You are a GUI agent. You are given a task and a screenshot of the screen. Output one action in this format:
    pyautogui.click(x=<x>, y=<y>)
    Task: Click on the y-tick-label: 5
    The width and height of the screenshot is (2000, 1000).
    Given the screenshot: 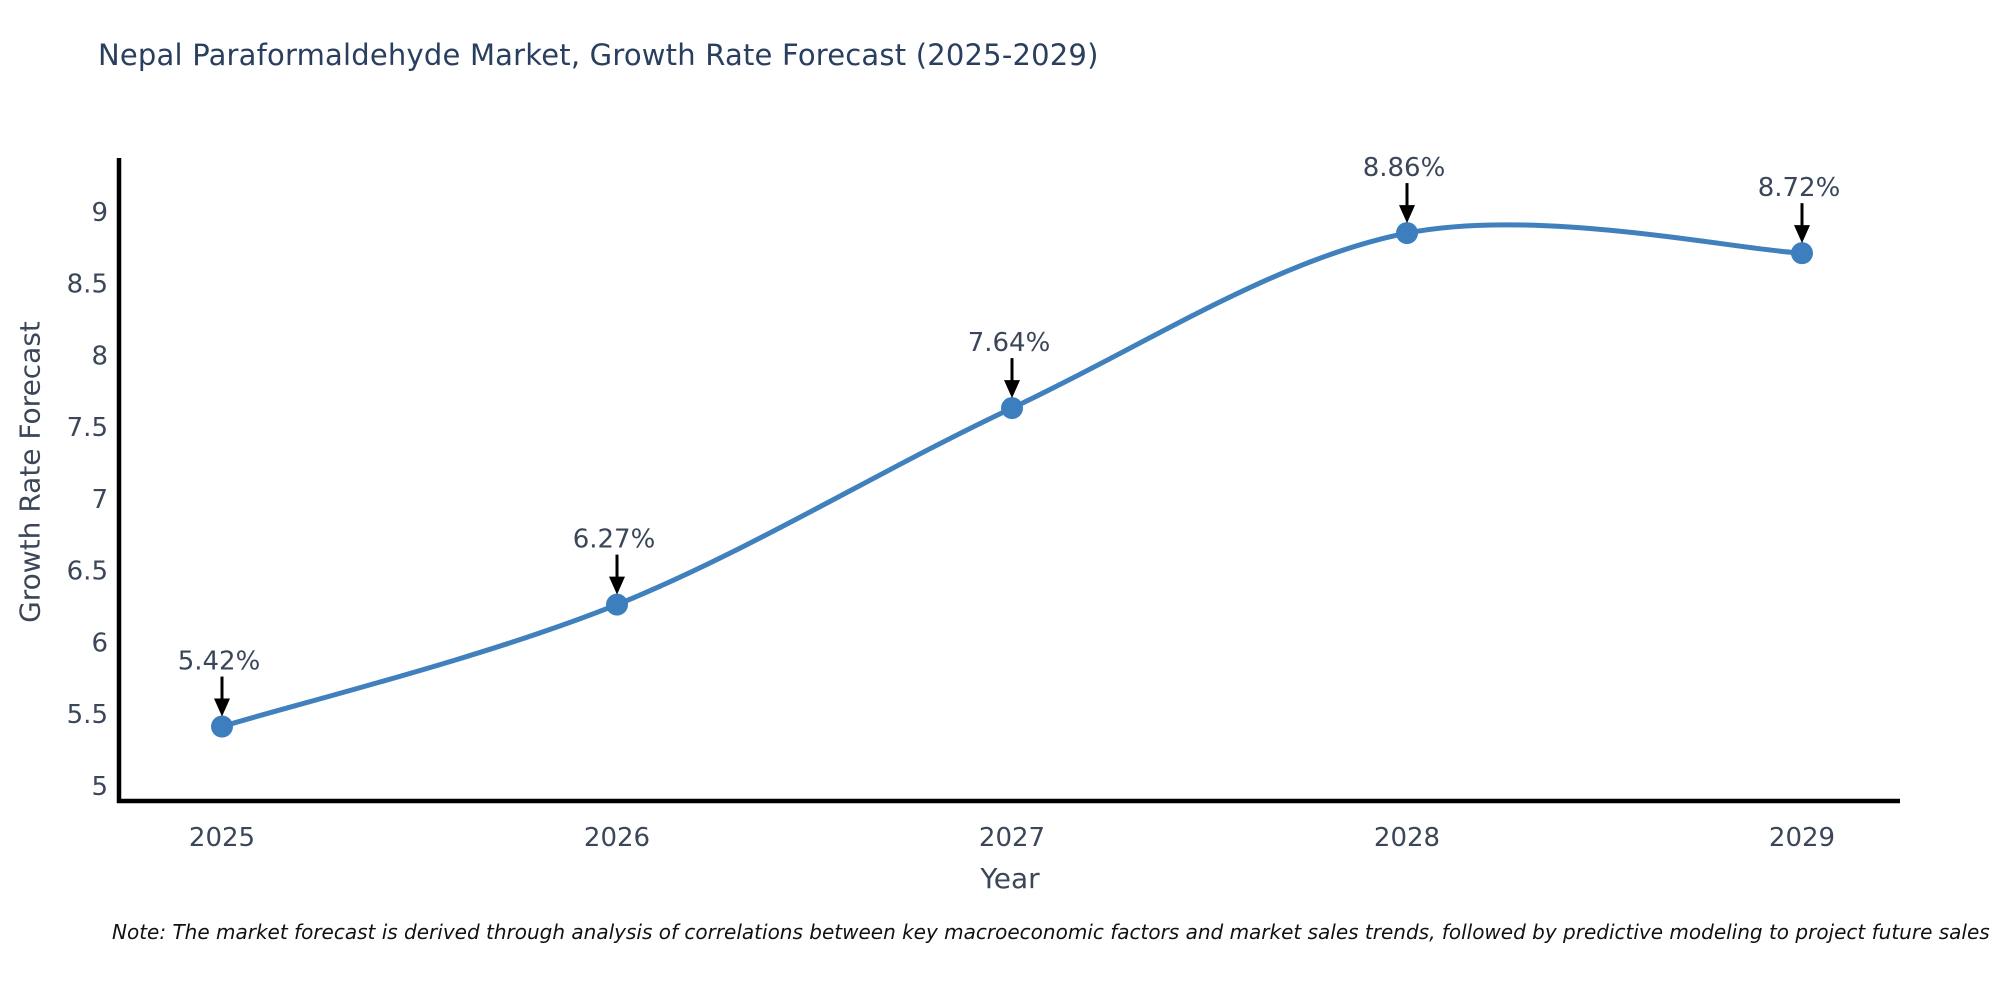 What is the action you would take?
    pyautogui.click(x=99, y=787)
    